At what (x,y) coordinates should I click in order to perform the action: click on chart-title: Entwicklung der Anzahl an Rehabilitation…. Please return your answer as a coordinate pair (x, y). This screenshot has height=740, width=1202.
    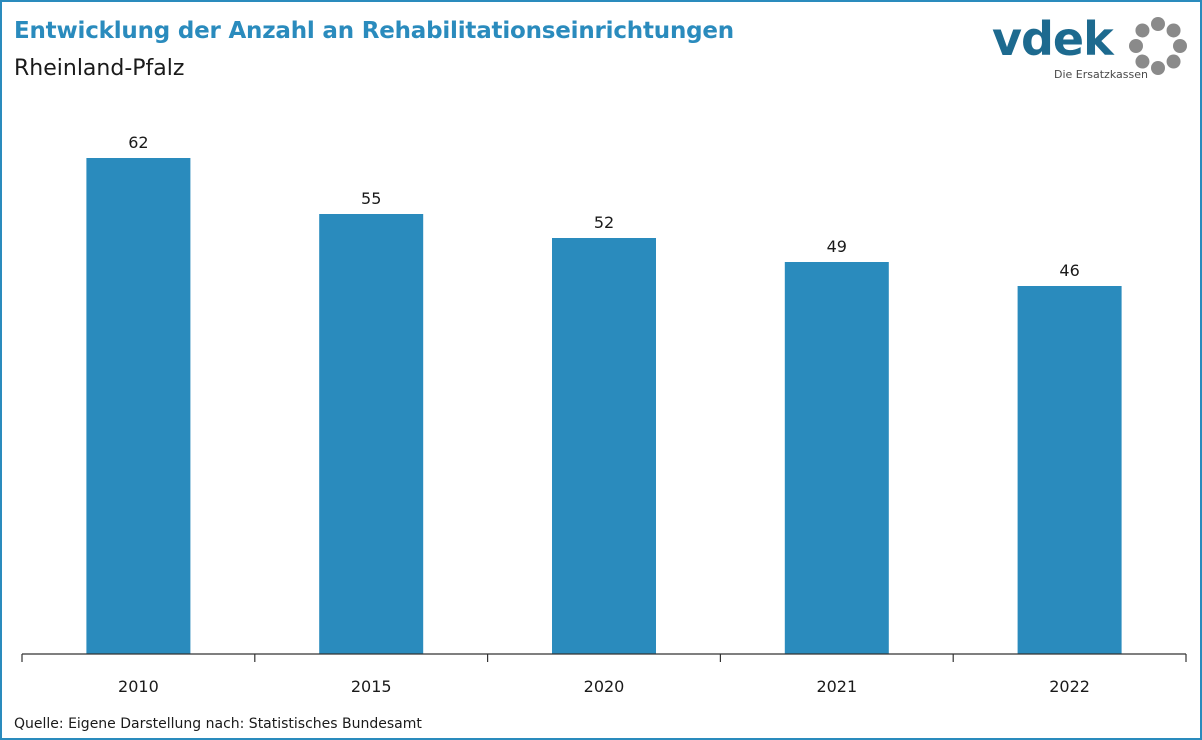
    Looking at the image, I should click on (374, 31).